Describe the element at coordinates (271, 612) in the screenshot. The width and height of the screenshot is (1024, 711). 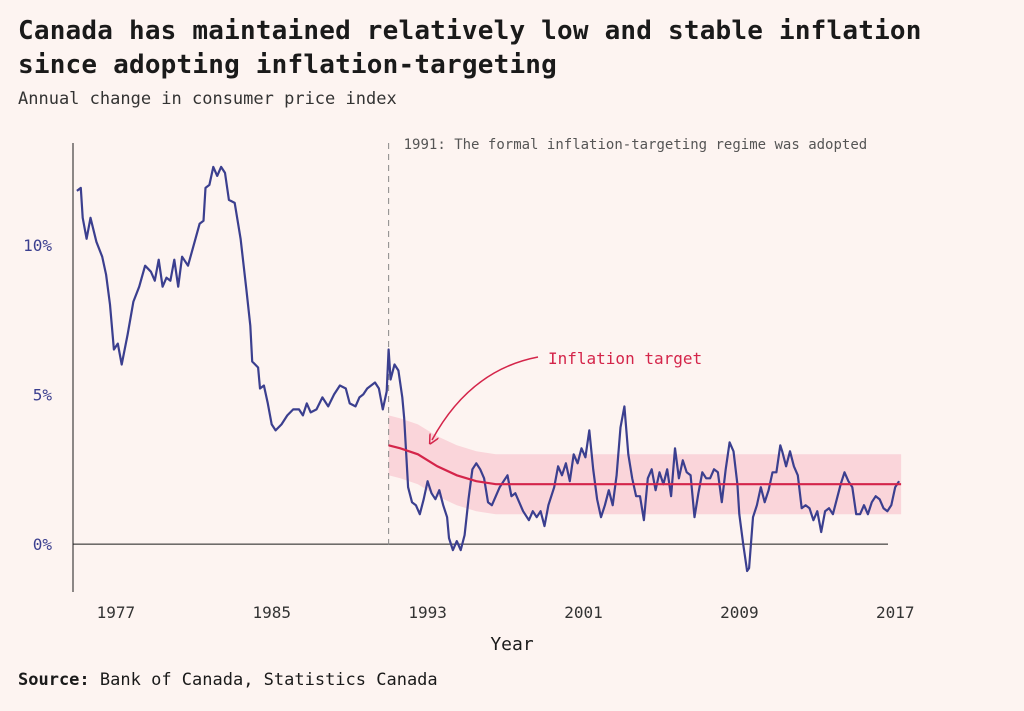
I see `x-tick-label: 1985` at that location.